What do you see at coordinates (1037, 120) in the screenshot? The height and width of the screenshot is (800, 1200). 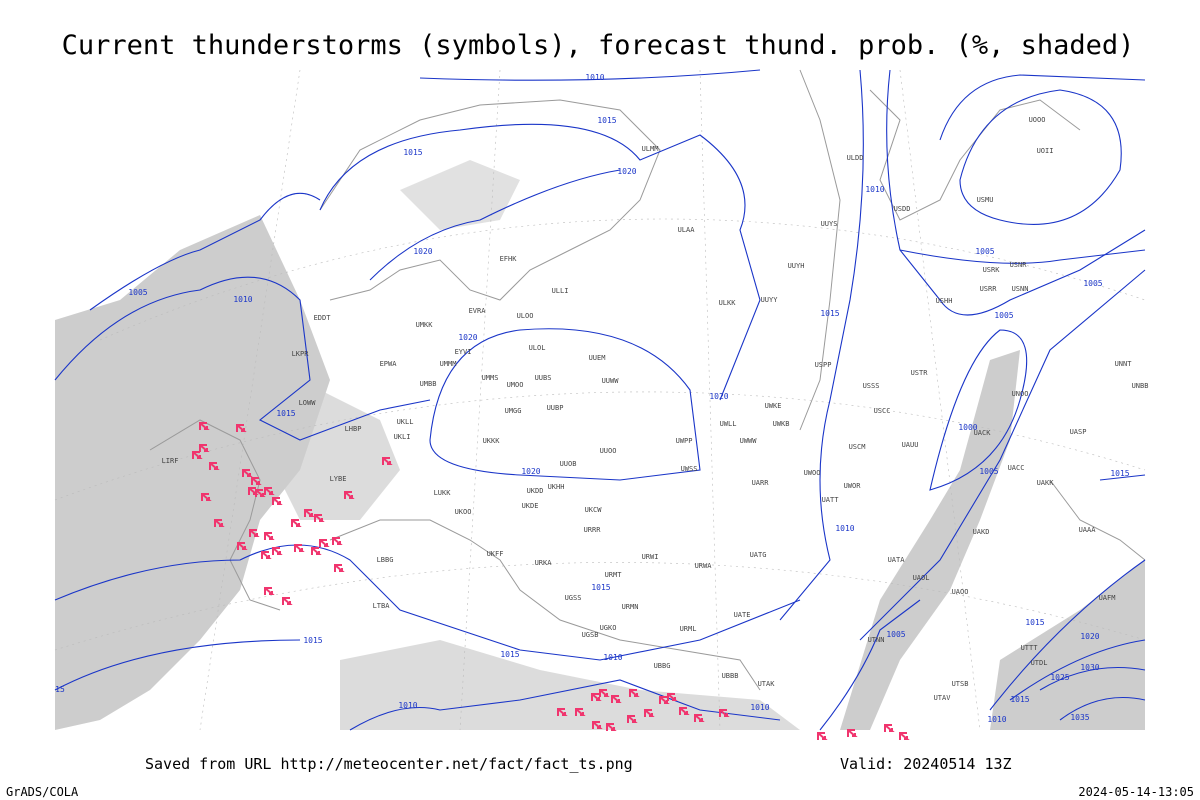 I see `station-code: UOOO` at bounding box center [1037, 120].